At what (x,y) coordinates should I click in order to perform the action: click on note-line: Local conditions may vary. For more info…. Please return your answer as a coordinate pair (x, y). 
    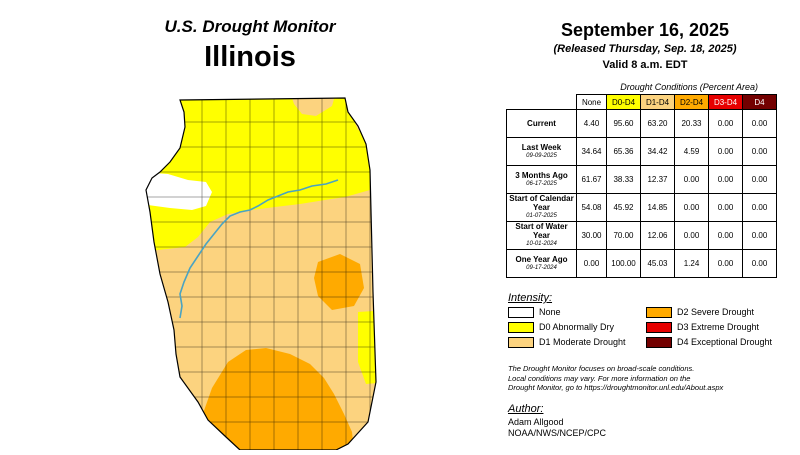
    Looking at the image, I should click on (599, 378).